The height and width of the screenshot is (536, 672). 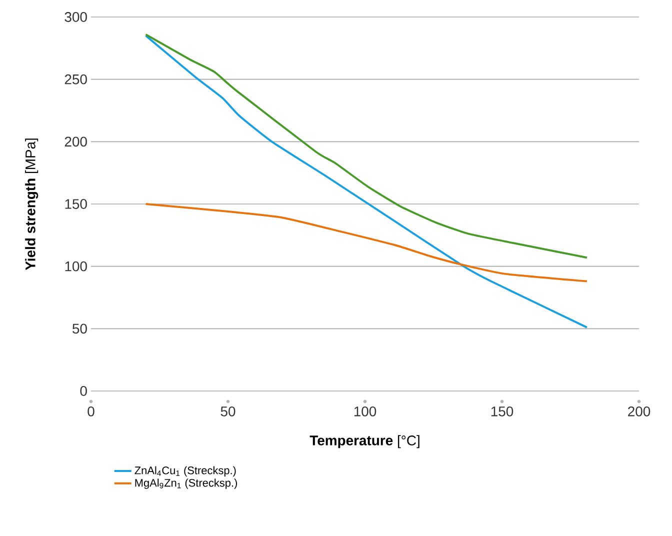 I want to click on y-tick-label: 150, so click(x=76, y=204).